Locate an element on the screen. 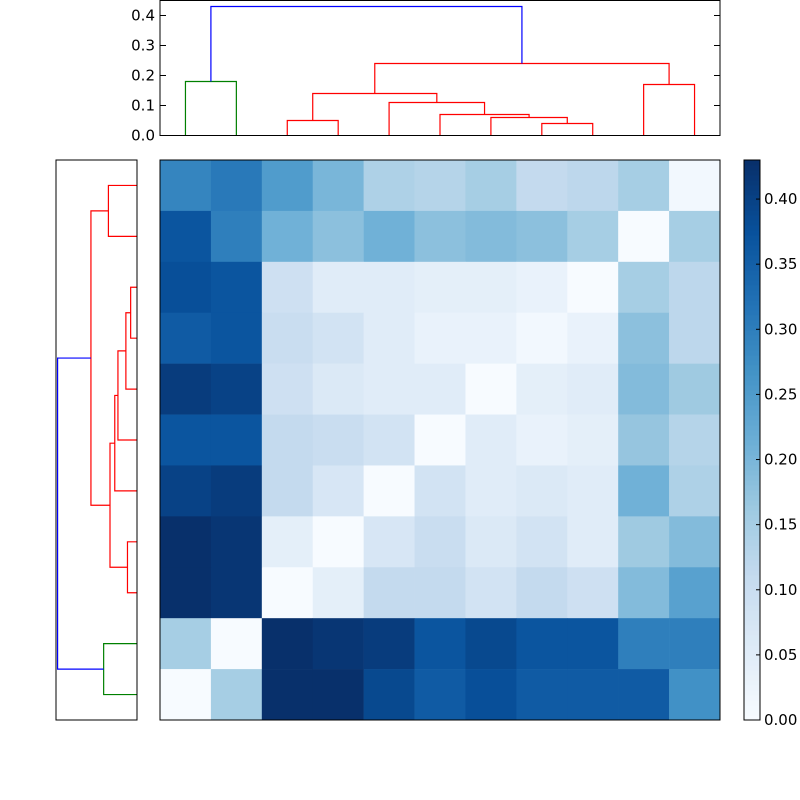 This screenshot has width=800, height=800. heatmap-cell-r3-c9 is located at coordinates (644, 338).